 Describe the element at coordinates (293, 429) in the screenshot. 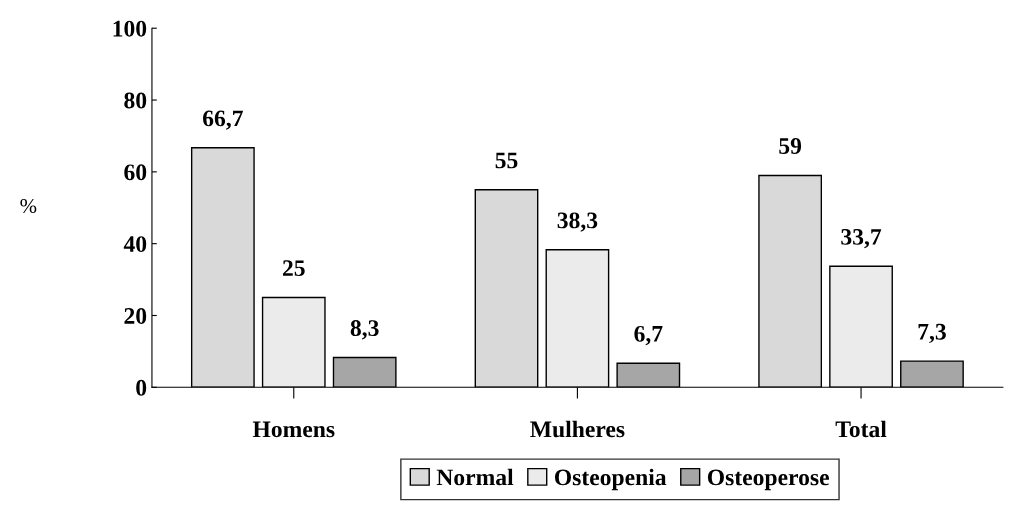

I see `x-tick-label: Homens` at that location.